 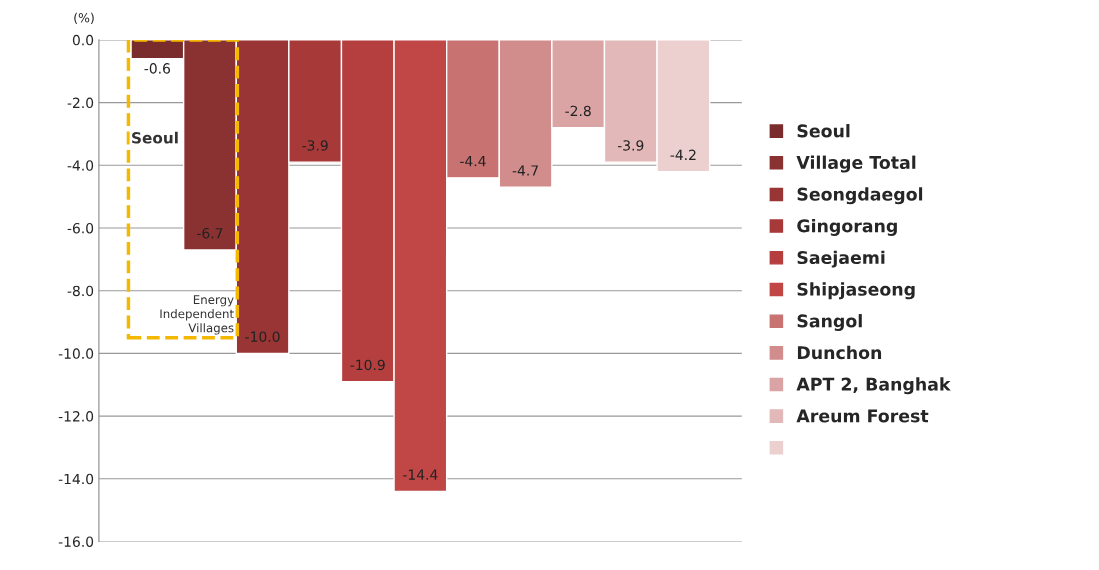 What do you see at coordinates (210, 233) in the screenshot?
I see `data-label: -6.7` at bounding box center [210, 233].